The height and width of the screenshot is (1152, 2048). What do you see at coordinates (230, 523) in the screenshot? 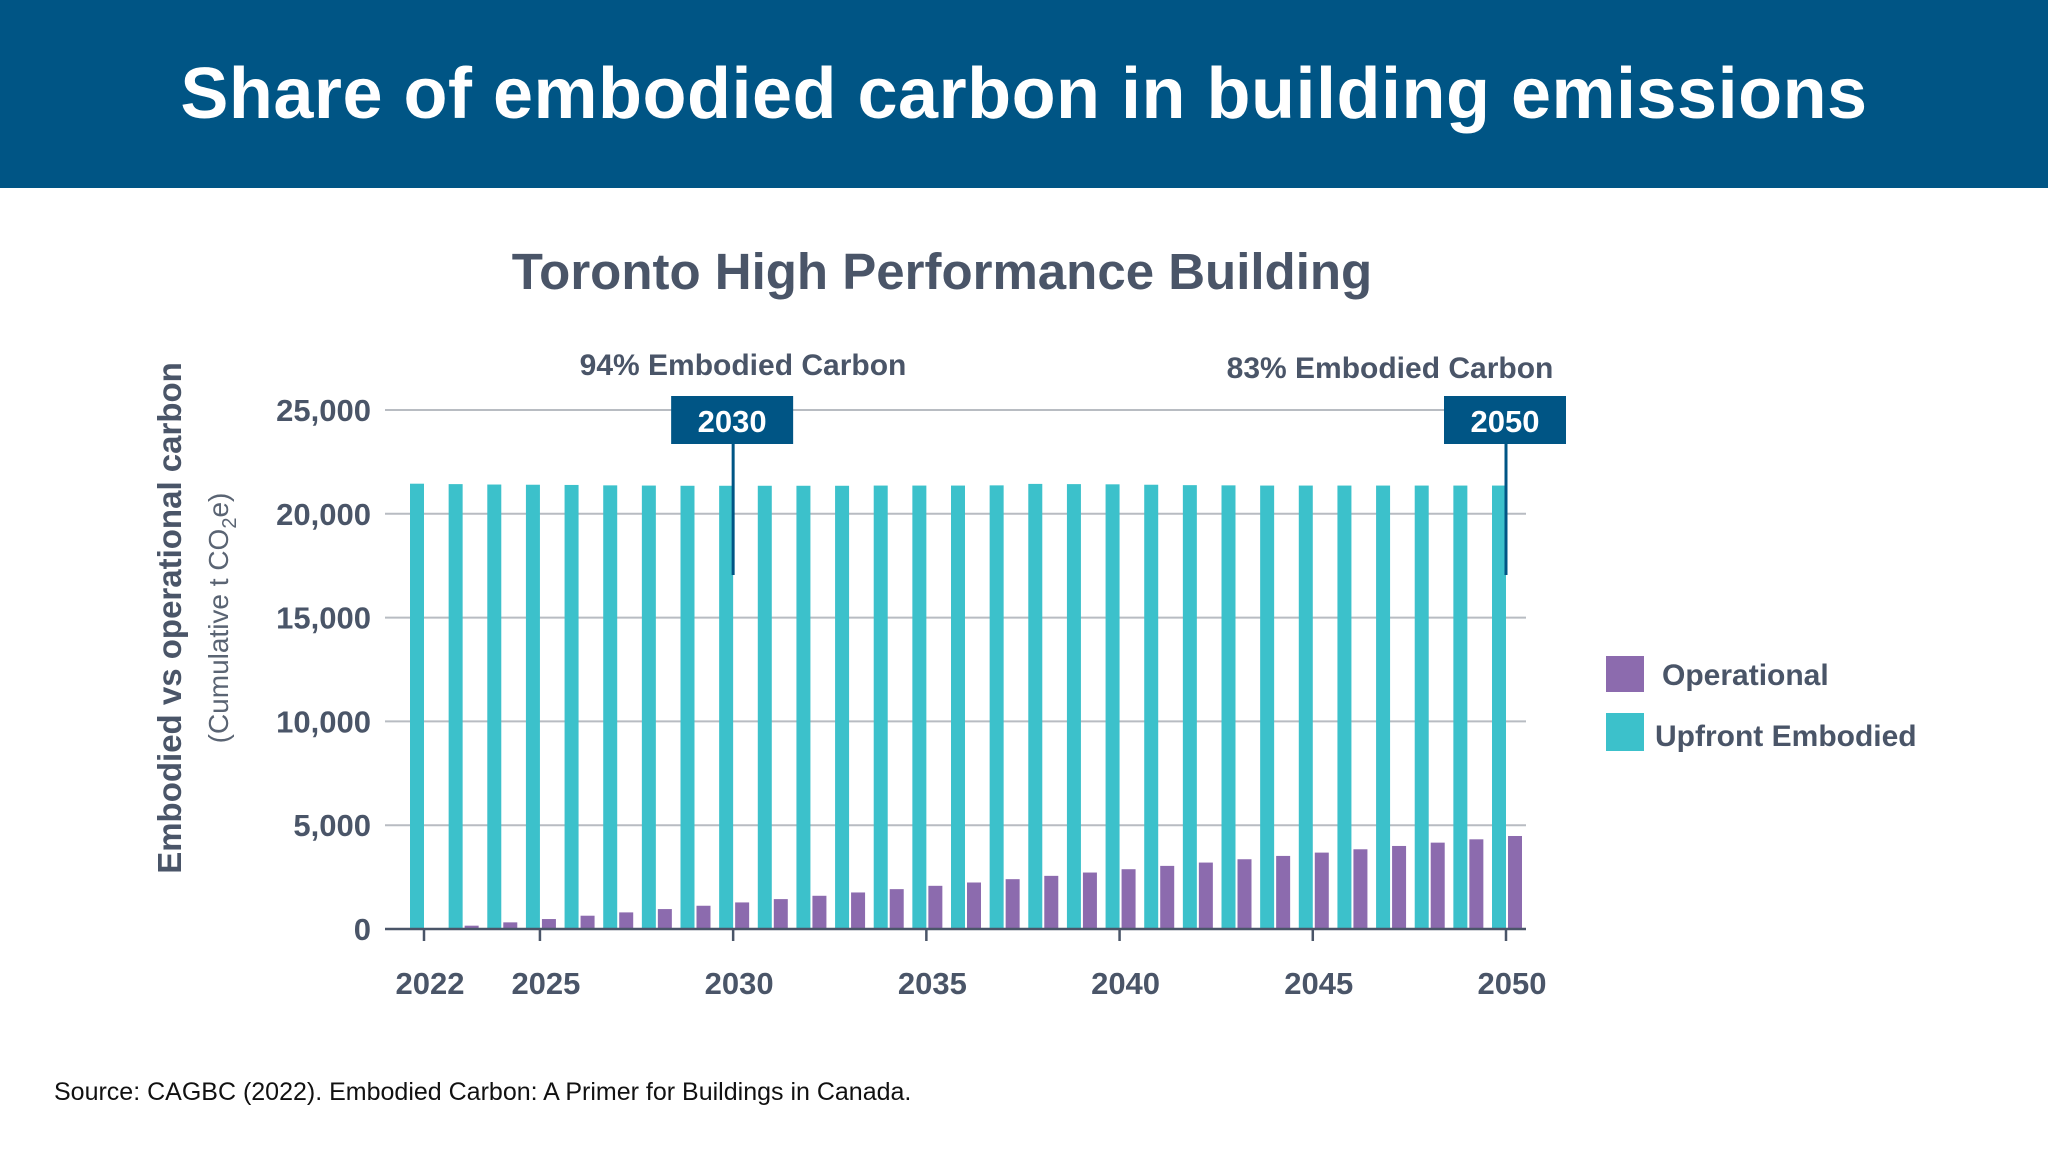
I see `y-axis-sublabel-subscript: 2` at bounding box center [230, 523].